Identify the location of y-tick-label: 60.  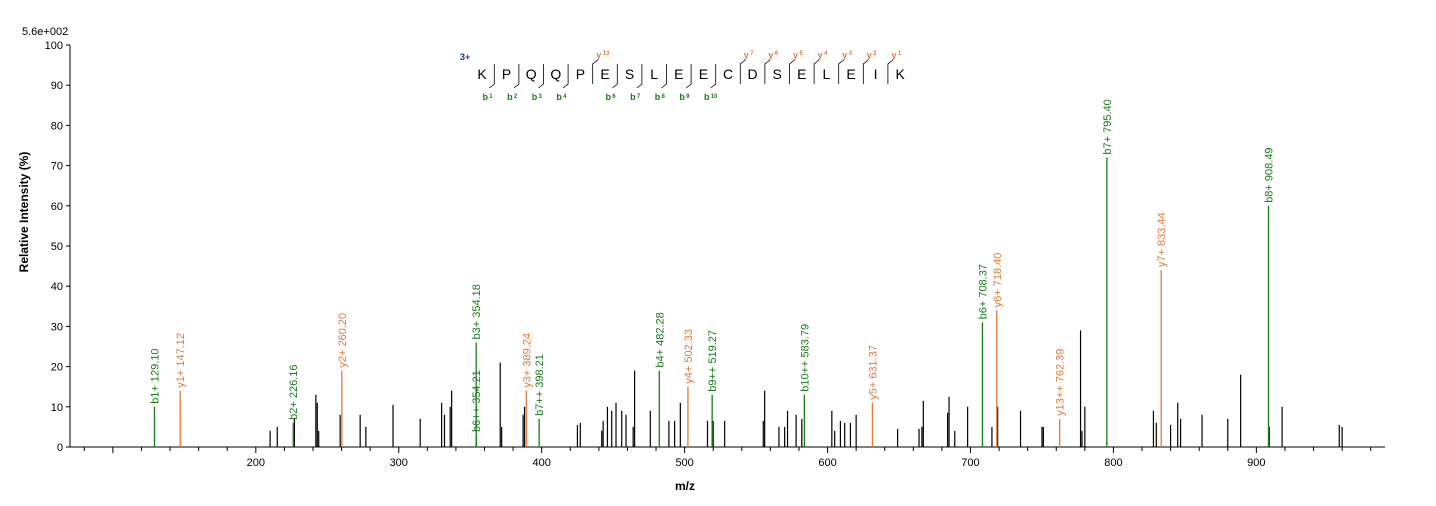
(57, 207).